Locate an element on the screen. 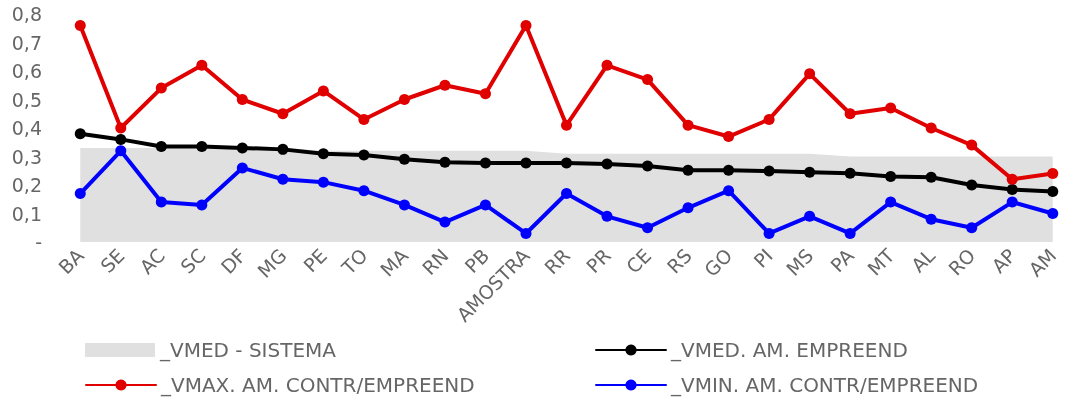  x-tick-label: PI is located at coordinates (763, 258).